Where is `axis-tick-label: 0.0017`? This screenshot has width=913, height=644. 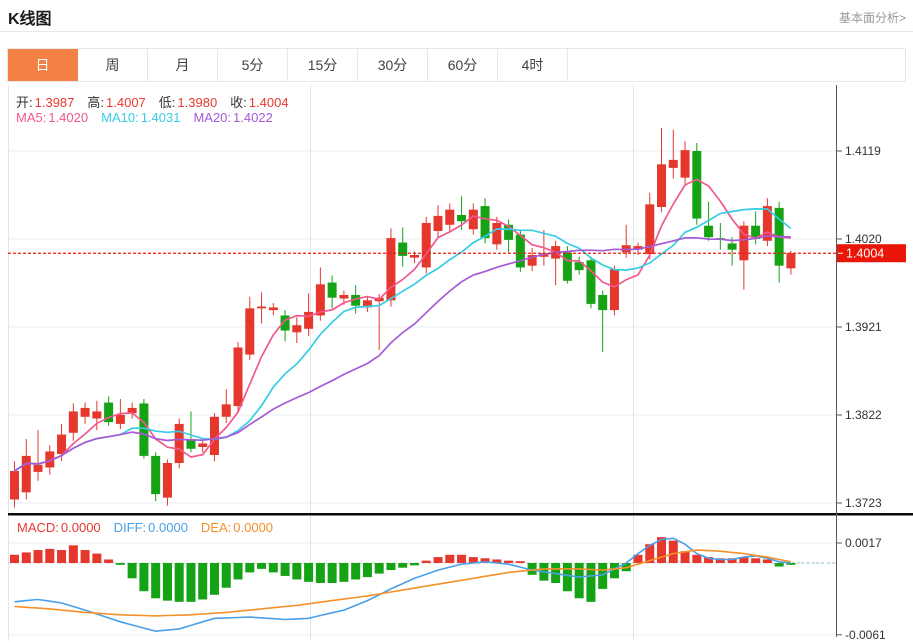
axis-tick-label: 0.0017 is located at coordinates (863, 543).